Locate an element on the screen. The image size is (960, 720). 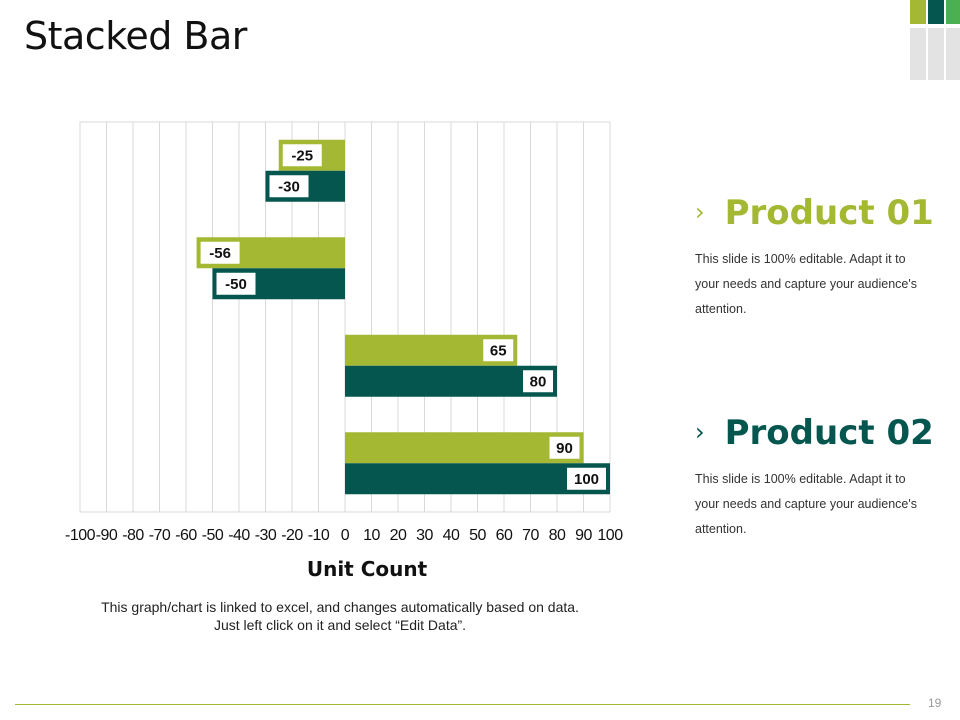
x-tick-label: -70 is located at coordinates (160, 535).